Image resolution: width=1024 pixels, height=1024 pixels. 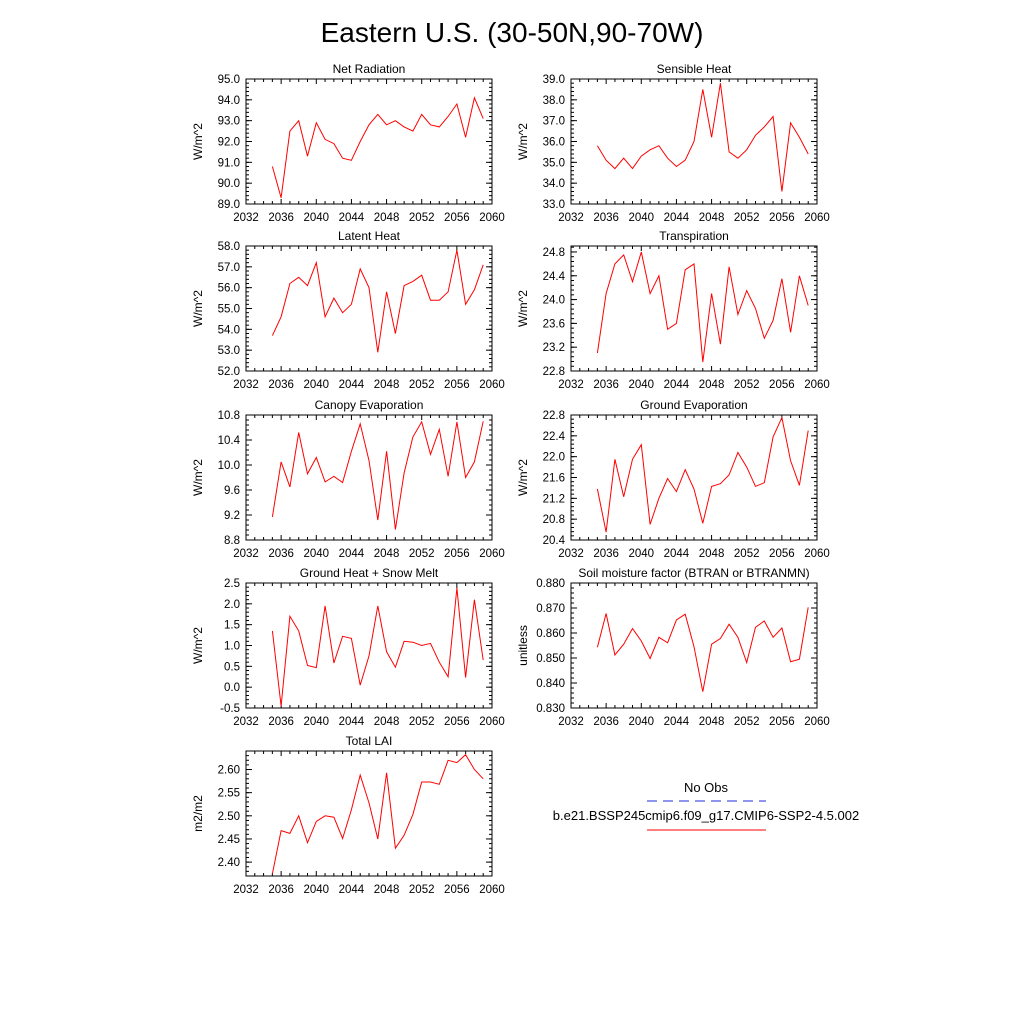 I want to click on y-tick-label: 0.850, so click(x=550, y=659).